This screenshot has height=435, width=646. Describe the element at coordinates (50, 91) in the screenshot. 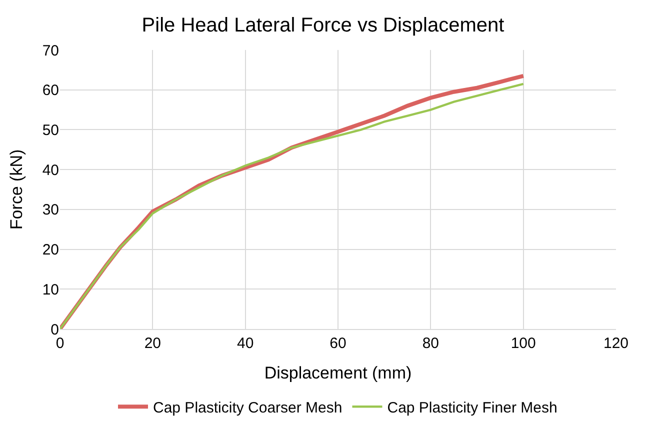

I see `y-tick-label: 60` at that location.